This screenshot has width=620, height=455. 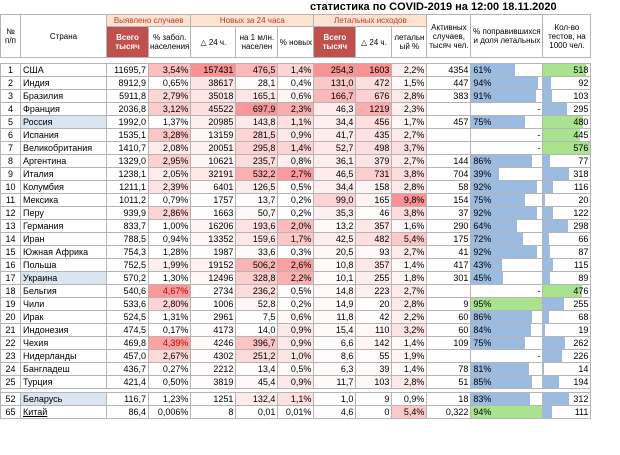 What do you see at coordinates (257, 291) in the screenshot?
I see `new24-permln: 236,2` at bounding box center [257, 291].